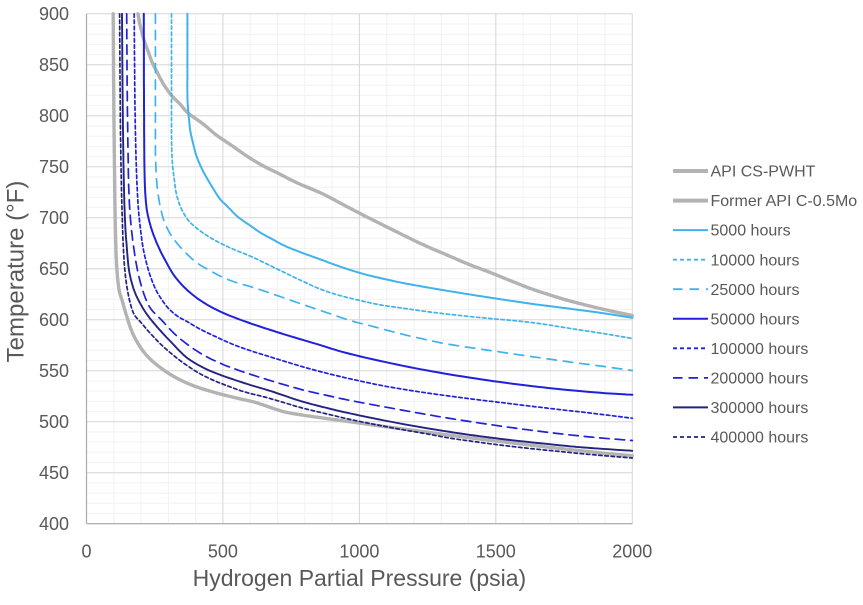 The height and width of the screenshot is (605, 863). I want to click on svg-text: 750, so click(54, 167).